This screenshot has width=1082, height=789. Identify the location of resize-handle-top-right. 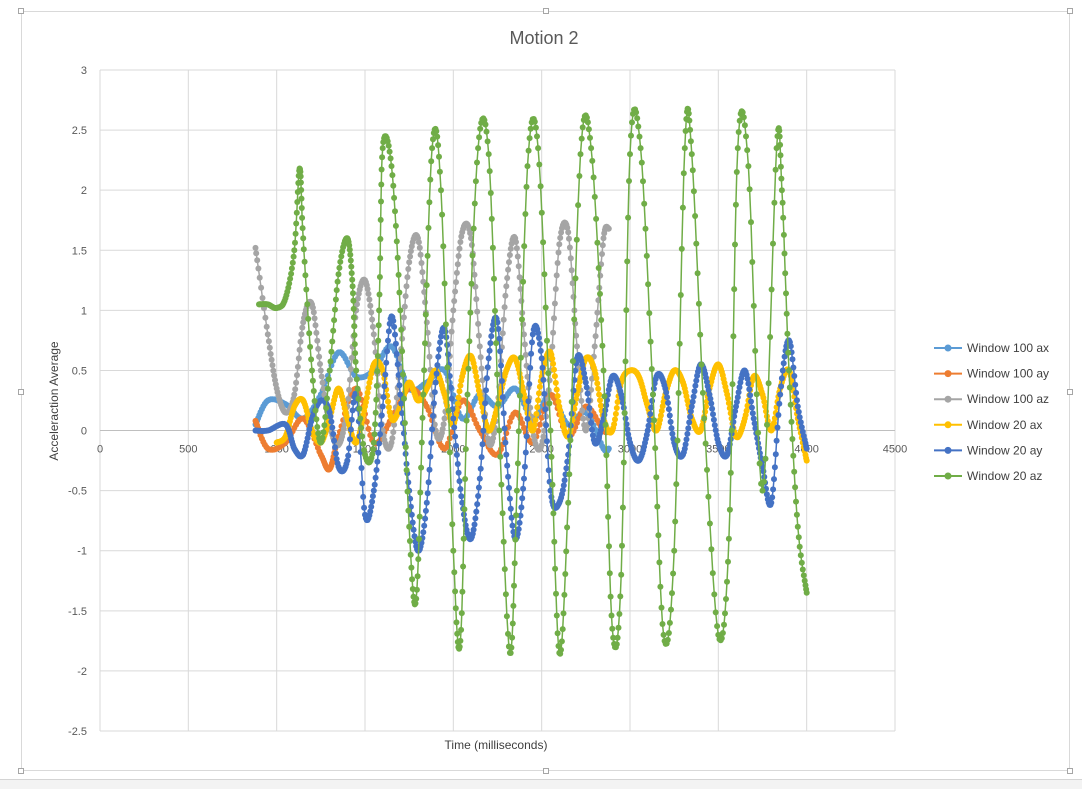
(1070, 11).